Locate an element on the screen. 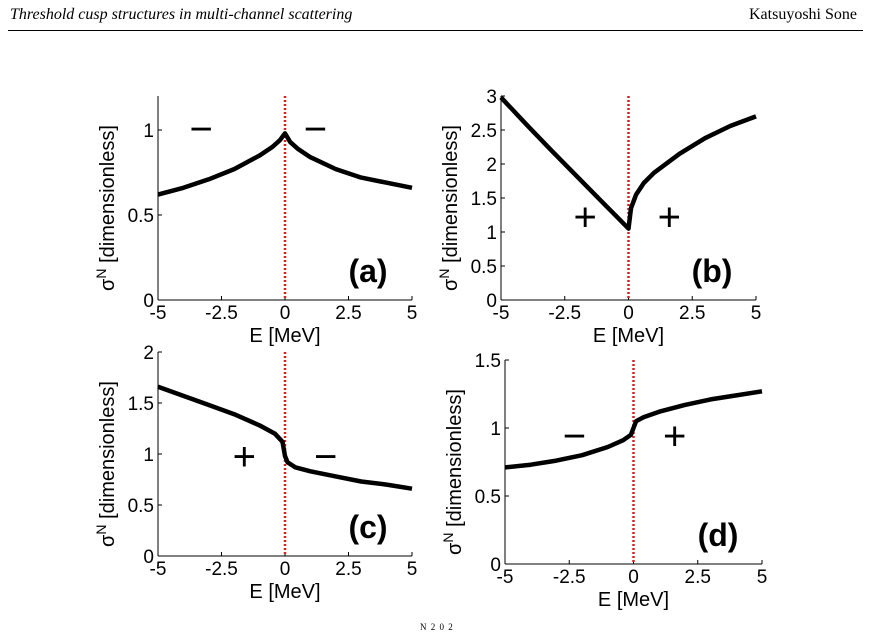 The width and height of the screenshot is (871, 632). panel-label: (b) is located at coordinates (712, 271).